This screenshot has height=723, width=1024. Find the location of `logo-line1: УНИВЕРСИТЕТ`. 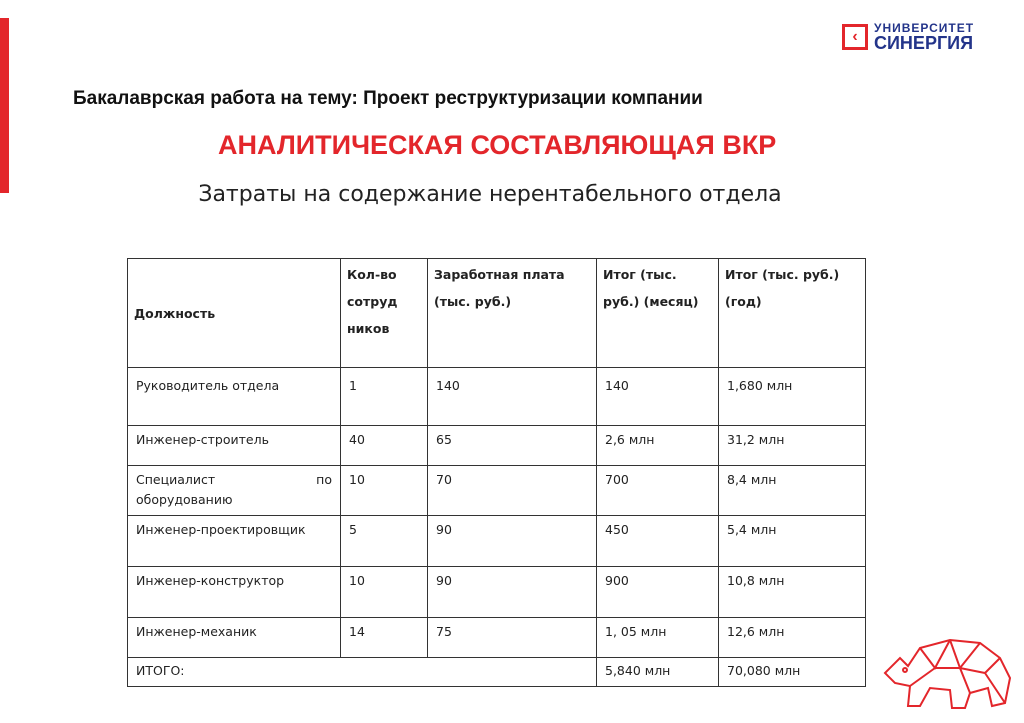

logo-line1: УНИВЕРСИТЕТ is located at coordinates (924, 28).